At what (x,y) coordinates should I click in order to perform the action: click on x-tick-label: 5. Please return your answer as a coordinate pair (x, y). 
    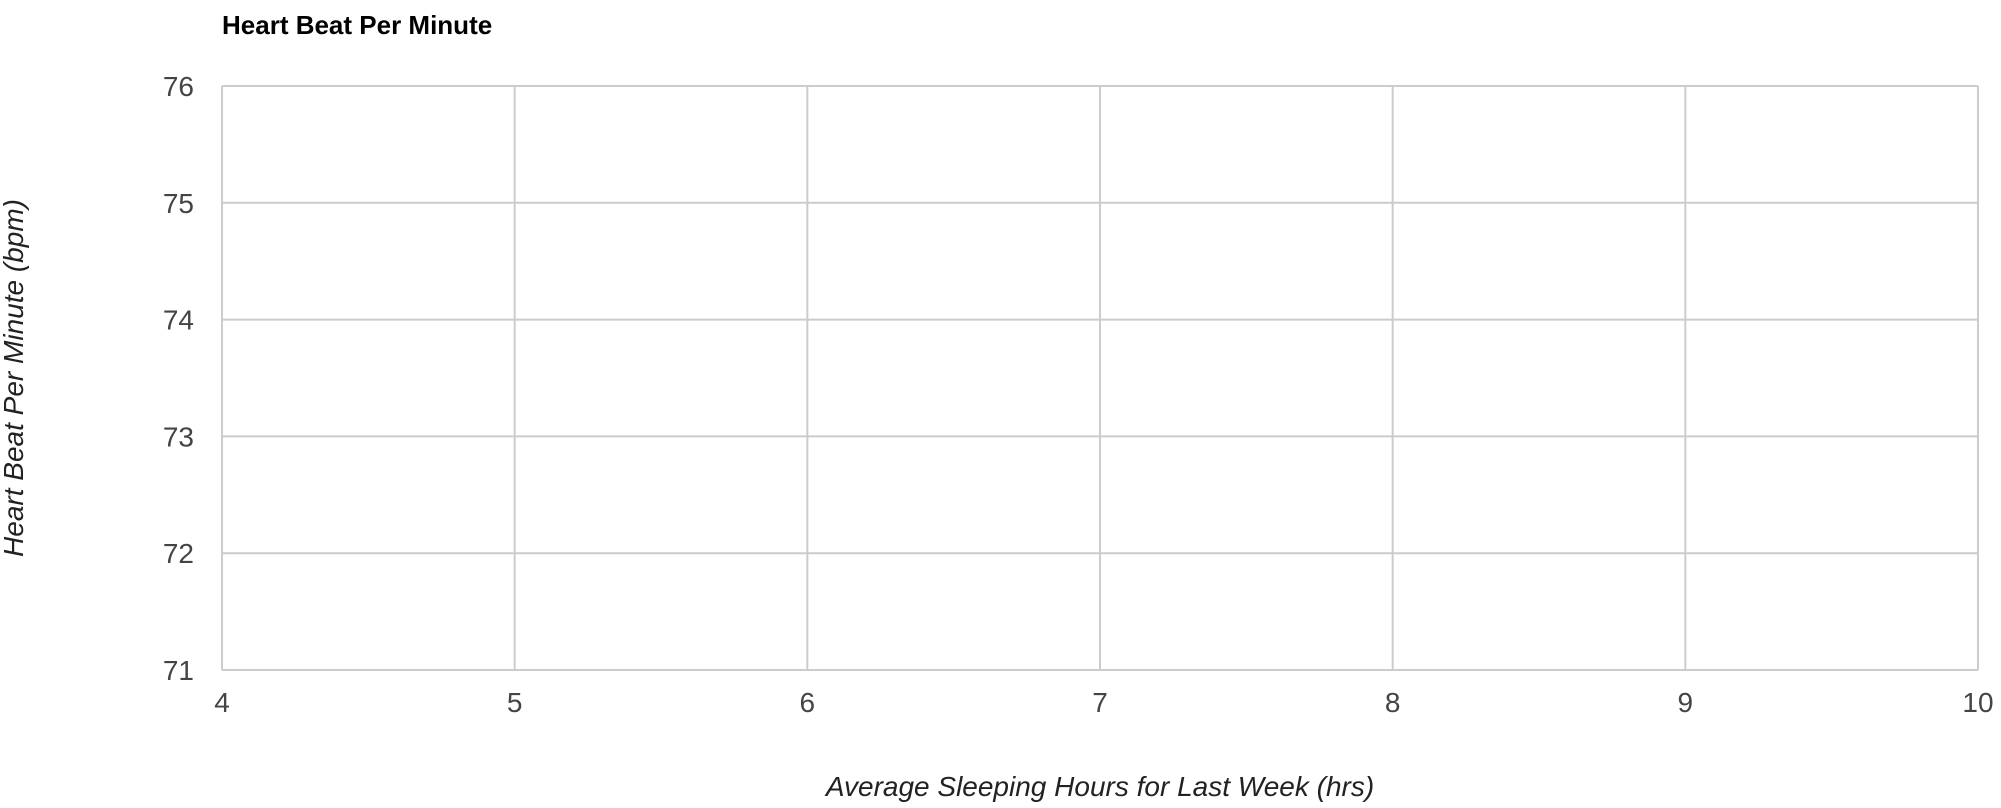
    Looking at the image, I should click on (515, 702).